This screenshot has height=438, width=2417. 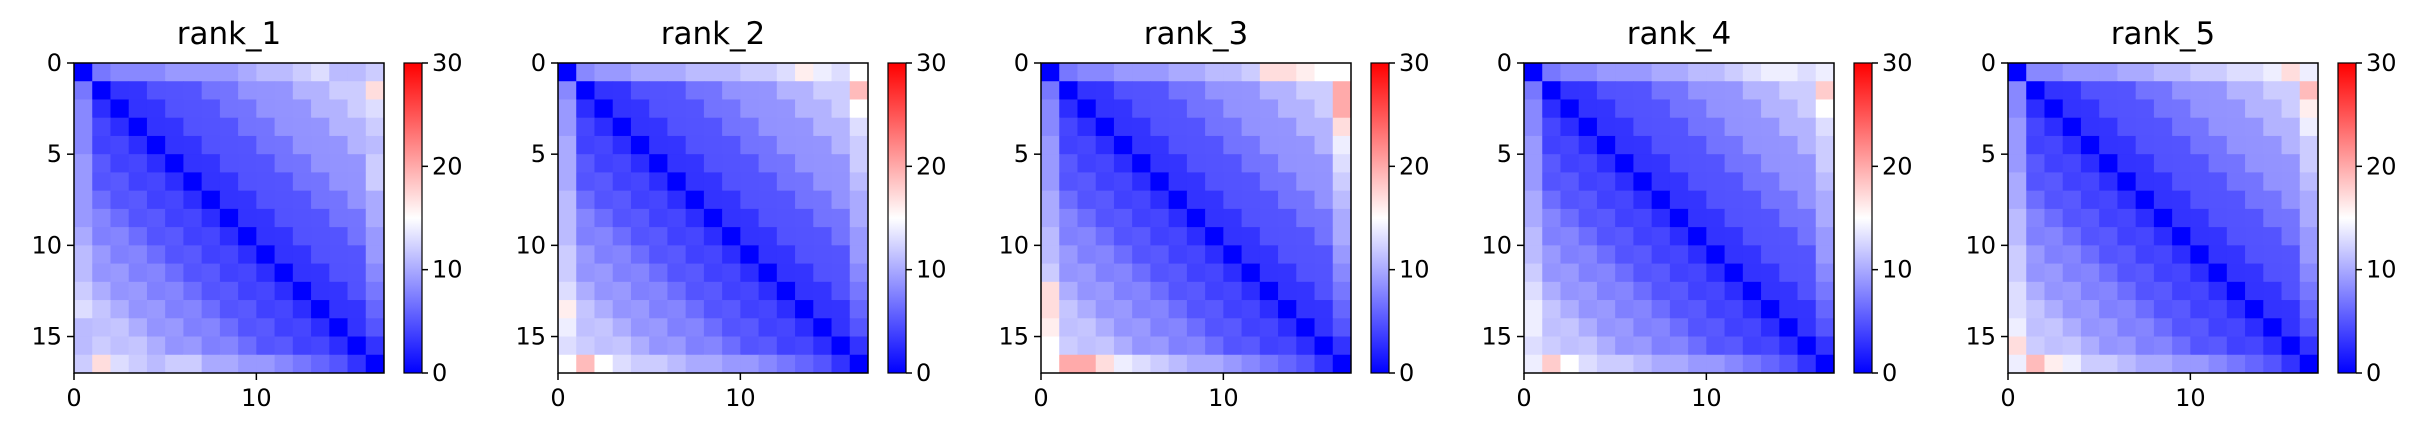 What do you see at coordinates (713, 218) in the screenshot?
I see `heatmap-cells` at bounding box center [713, 218].